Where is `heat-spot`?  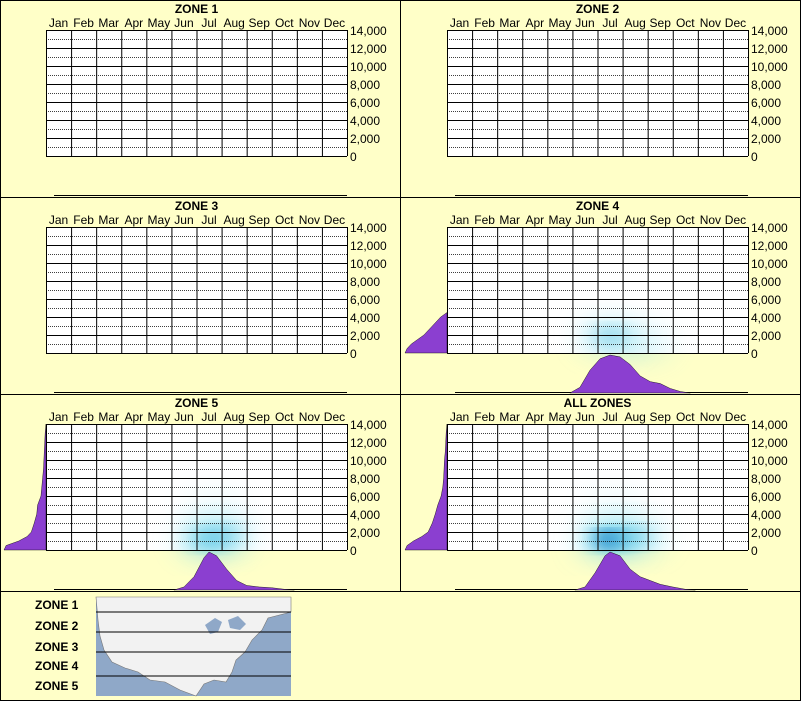
heat-spot is located at coordinates (224, 535).